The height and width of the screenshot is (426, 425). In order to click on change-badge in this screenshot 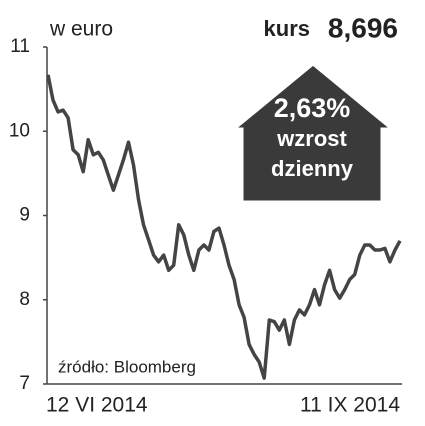, I will do `click(313, 133)`.